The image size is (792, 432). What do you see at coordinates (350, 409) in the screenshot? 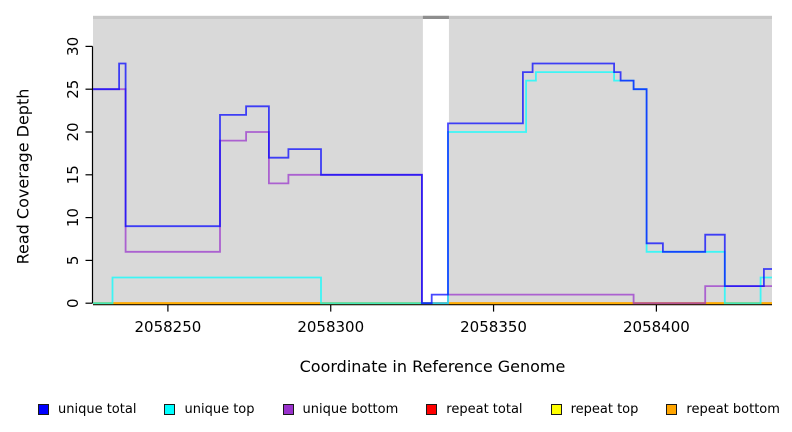
I see `legend-label: unique bottom` at bounding box center [350, 409].